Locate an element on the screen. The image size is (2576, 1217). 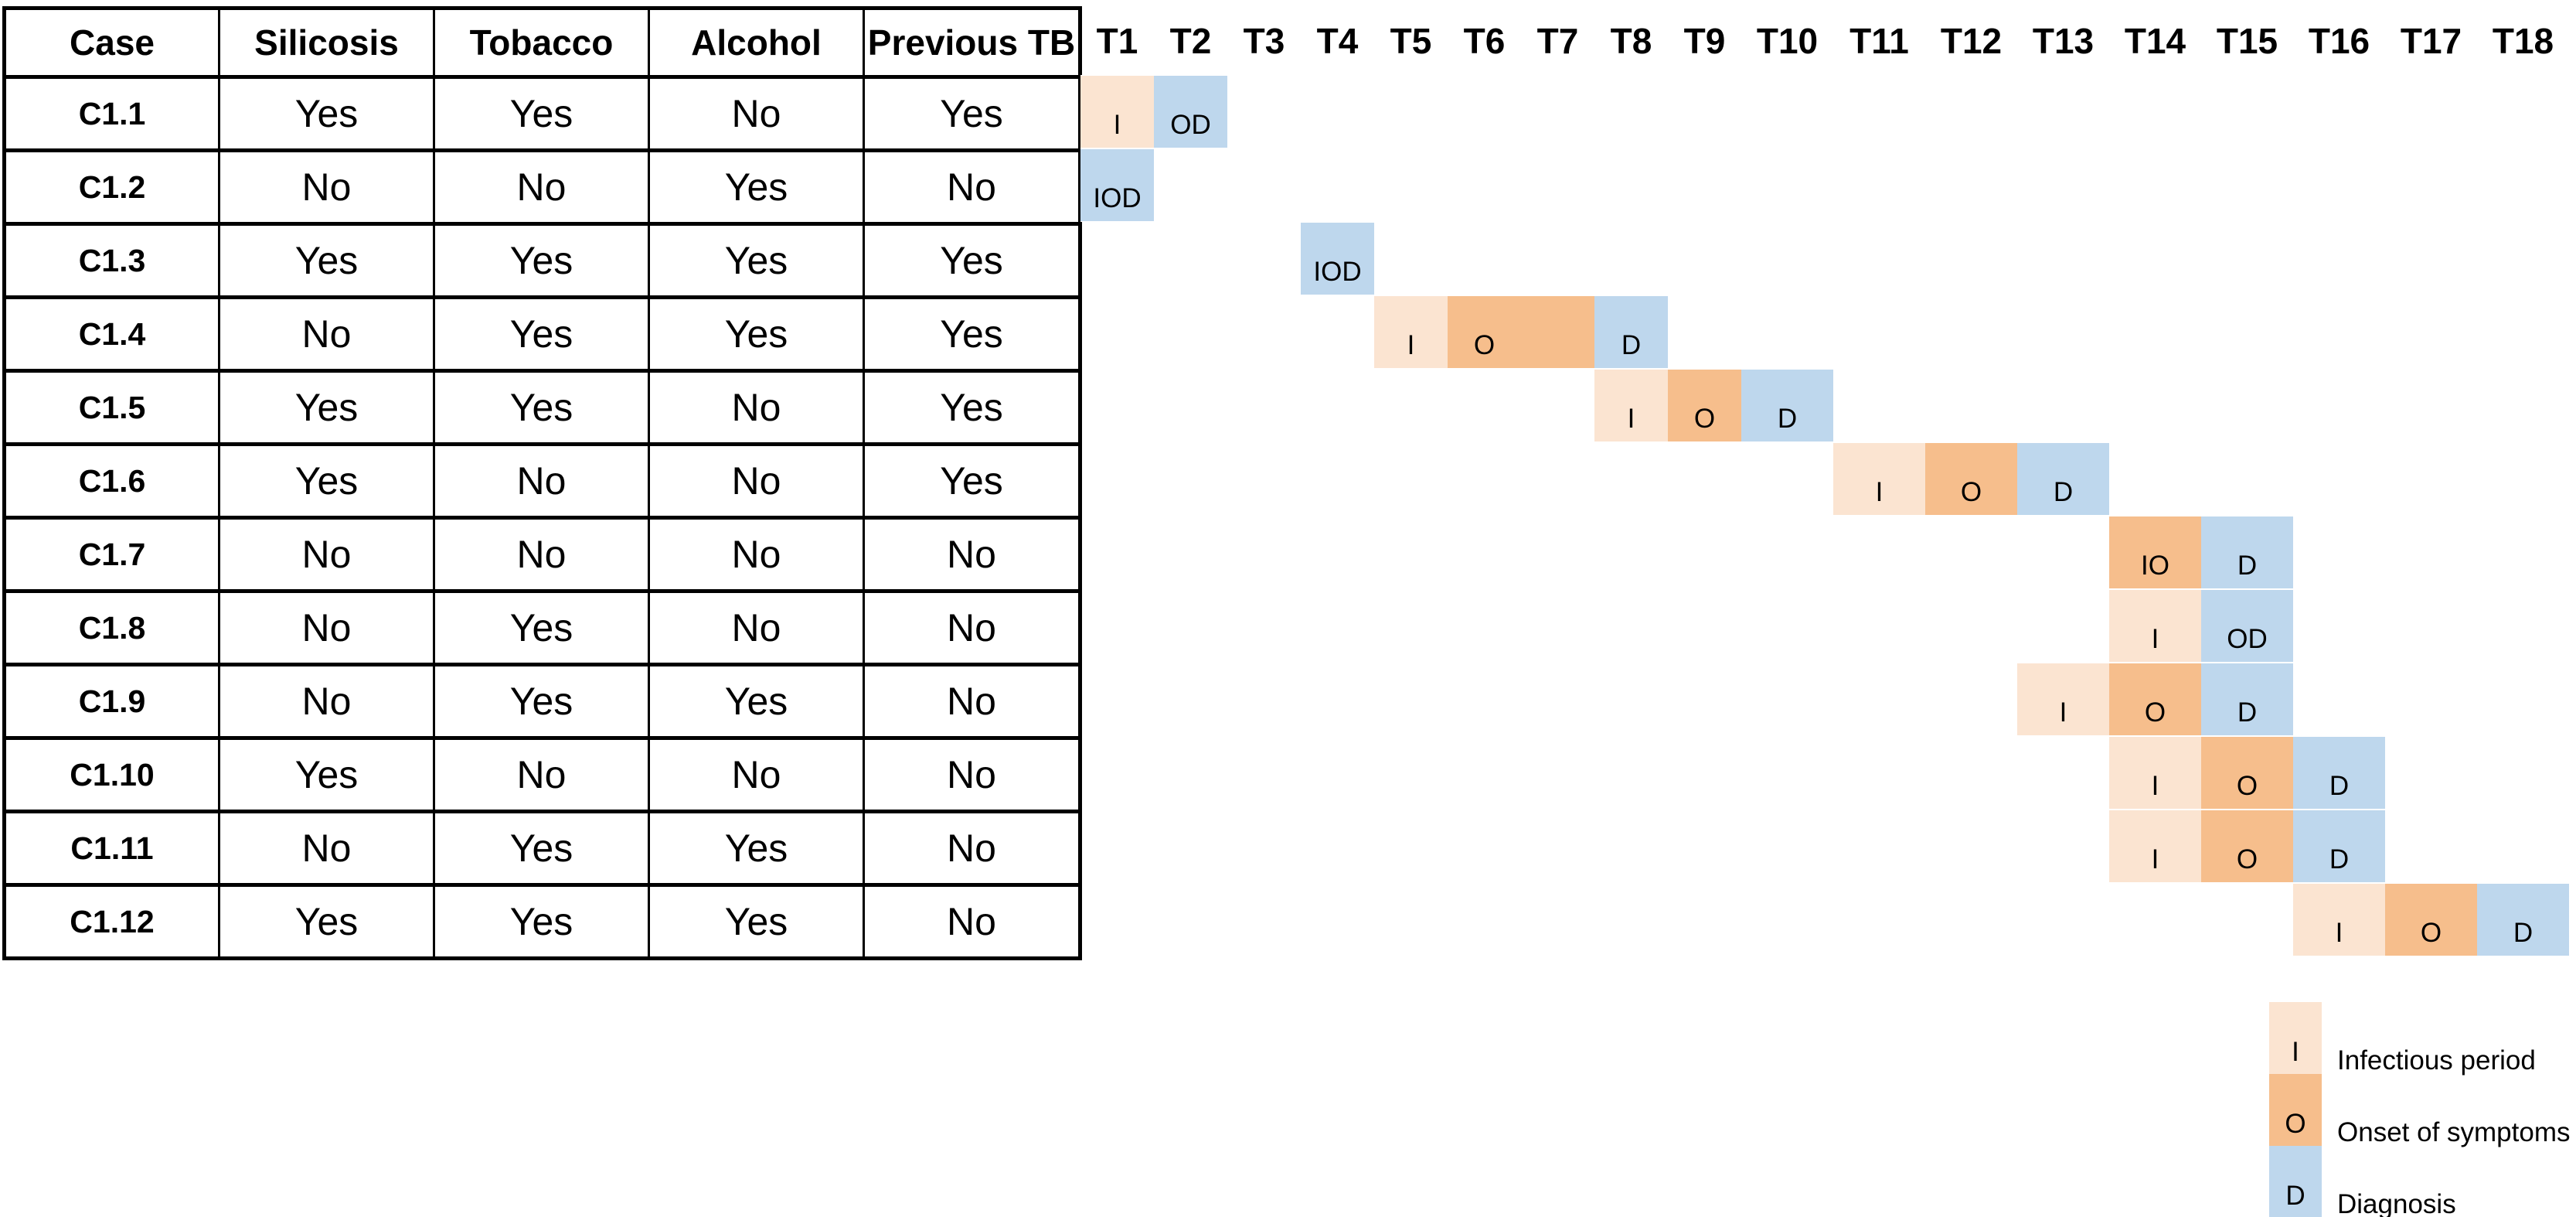
table-row: C1.11 No Yes Yes No is located at coordinates (542, 848).